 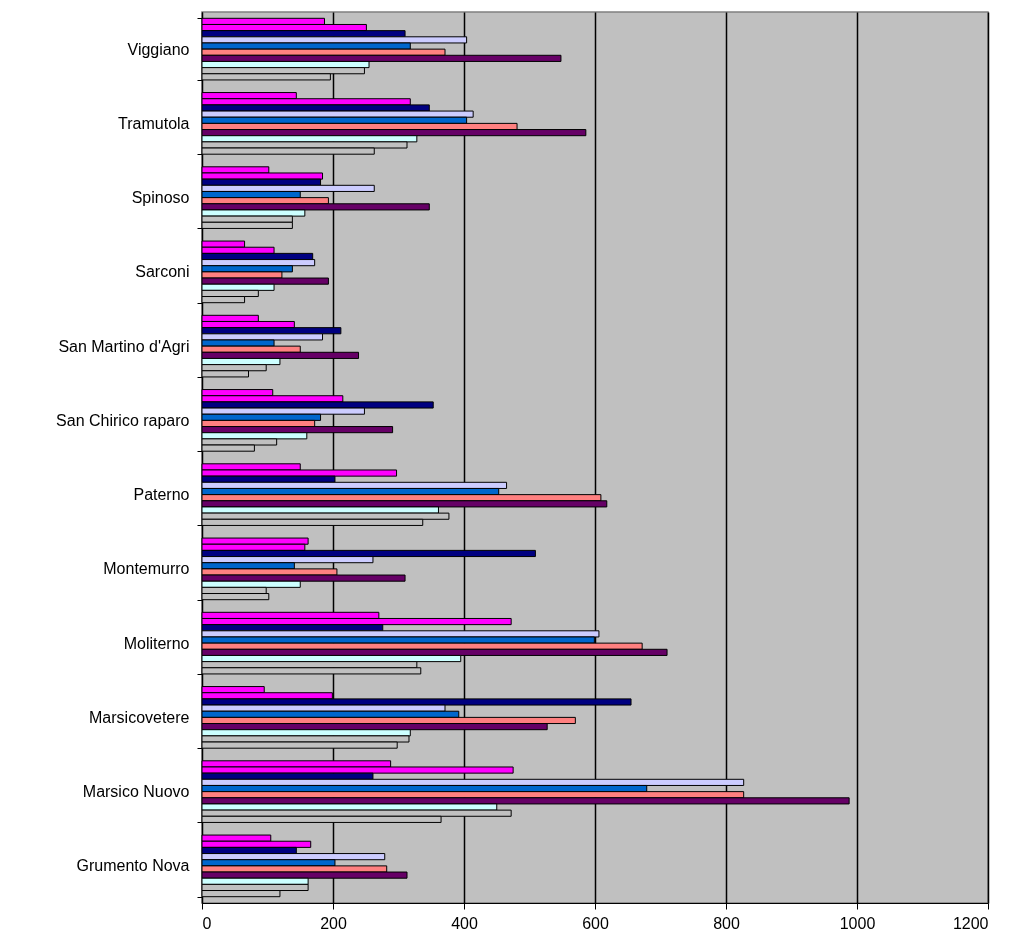 I want to click on y-tick-label: San Chirico raparo, so click(x=123, y=420).